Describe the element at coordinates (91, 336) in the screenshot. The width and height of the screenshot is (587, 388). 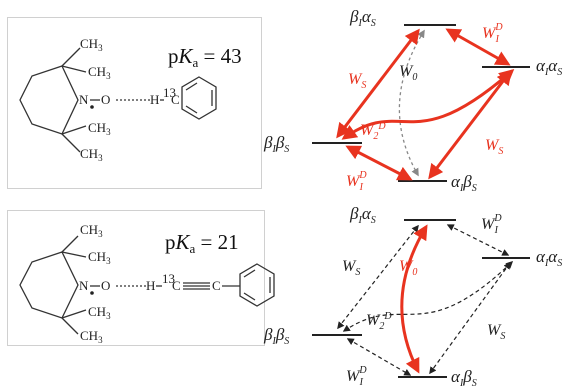
I see `bottom-ch3-4: CH3` at that location.